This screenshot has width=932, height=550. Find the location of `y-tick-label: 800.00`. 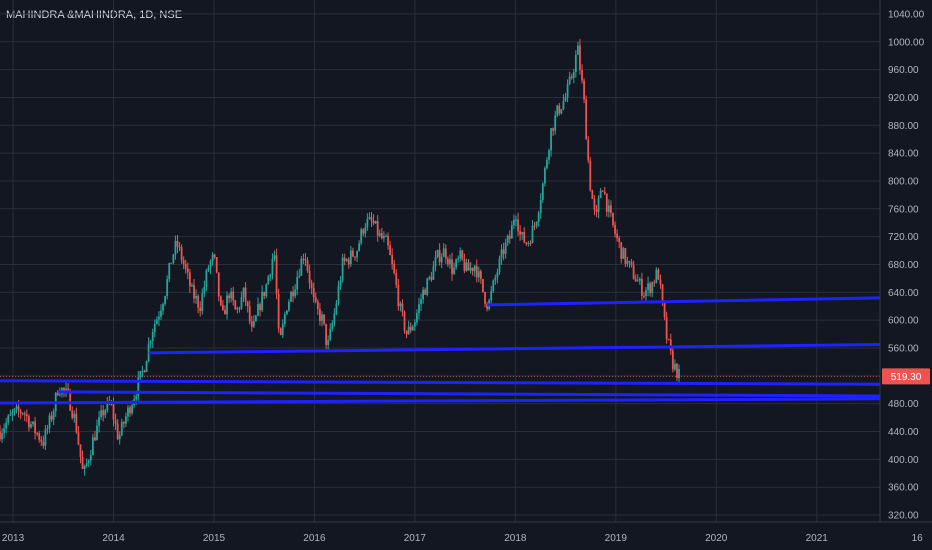

y-tick-label: 800.00 is located at coordinates (903, 181).